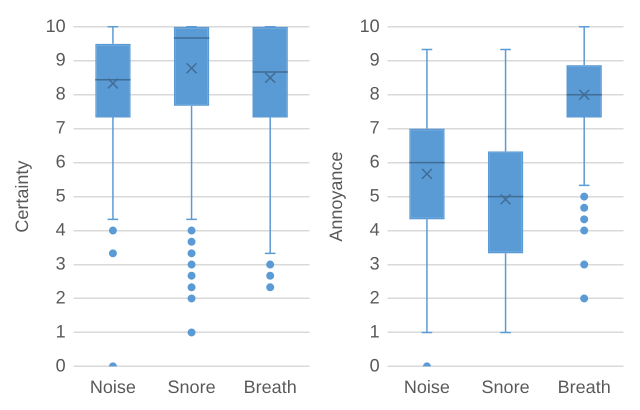 The width and height of the screenshot is (640, 410). Describe the element at coordinates (22, 196) in the screenshot. I see `y-axis-title: Certainty` at that location.